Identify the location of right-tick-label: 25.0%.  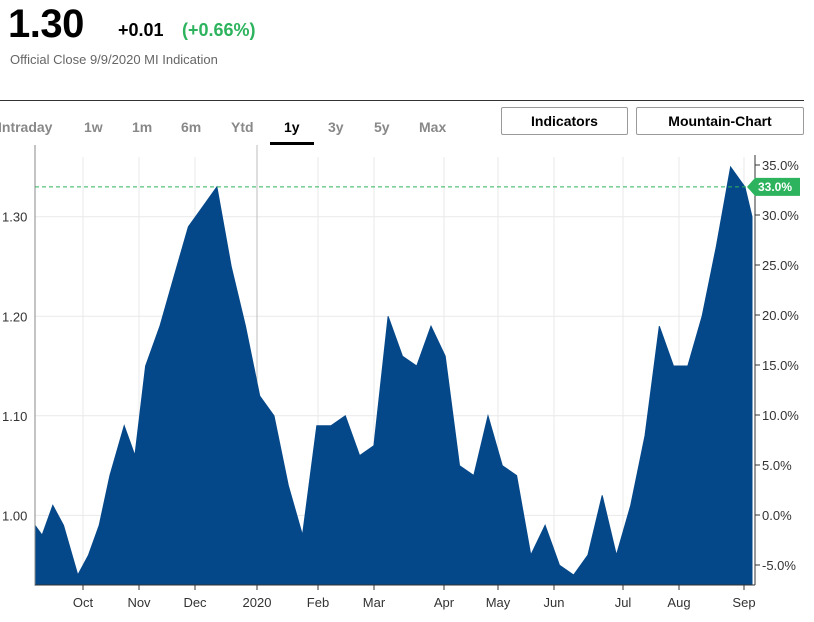
(780, 265).